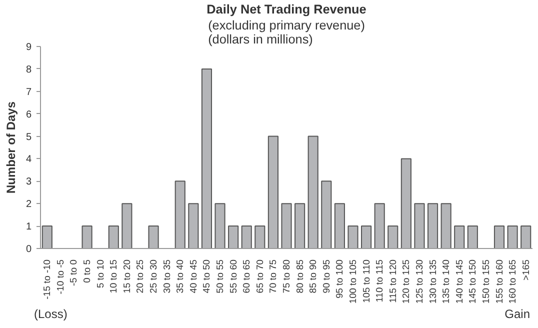 Image resolution: width=538 pixels, height=328 pixels. I want to click on x-tick-label: 45 to 50, so click(207, 276).